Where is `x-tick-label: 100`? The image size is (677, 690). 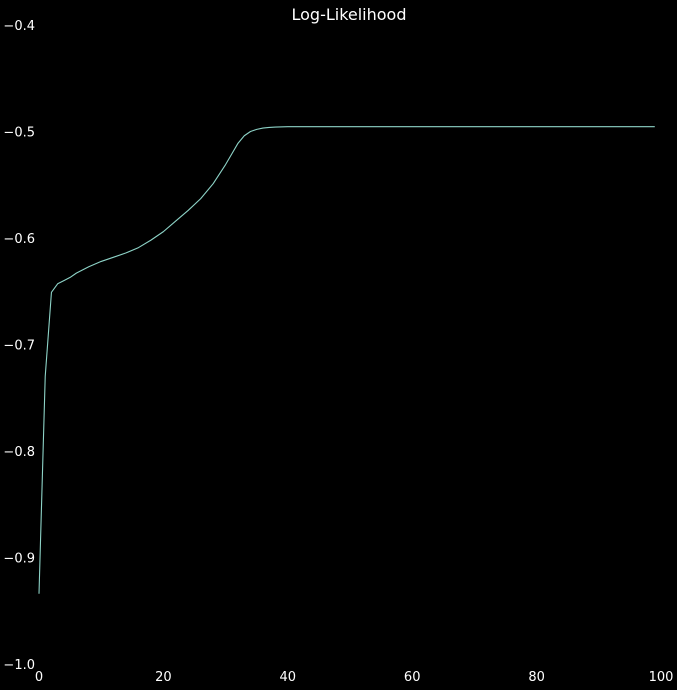 x-tick-label: 100 is located at coordinates (661, 677).